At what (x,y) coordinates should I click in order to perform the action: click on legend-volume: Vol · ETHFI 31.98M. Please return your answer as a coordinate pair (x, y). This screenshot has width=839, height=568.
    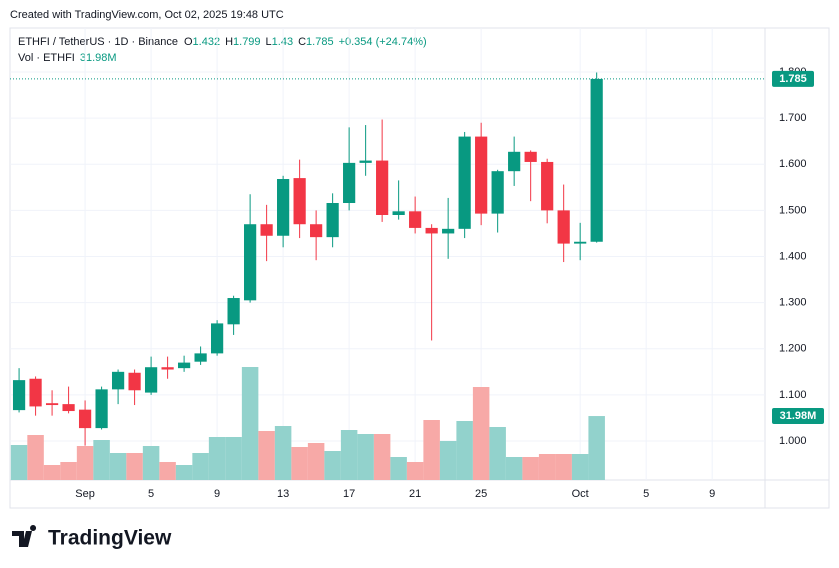
    Looking at the image, I should click on (67, 58).